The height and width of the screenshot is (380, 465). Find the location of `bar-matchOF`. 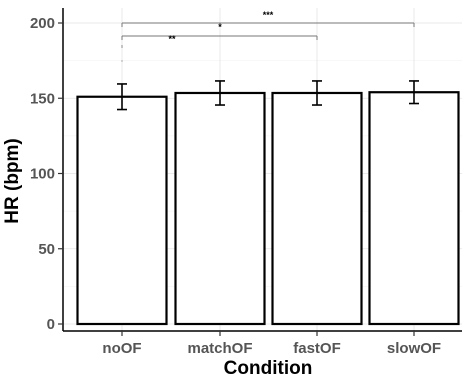

bar-matchOF is located at coordinates (220, 208).